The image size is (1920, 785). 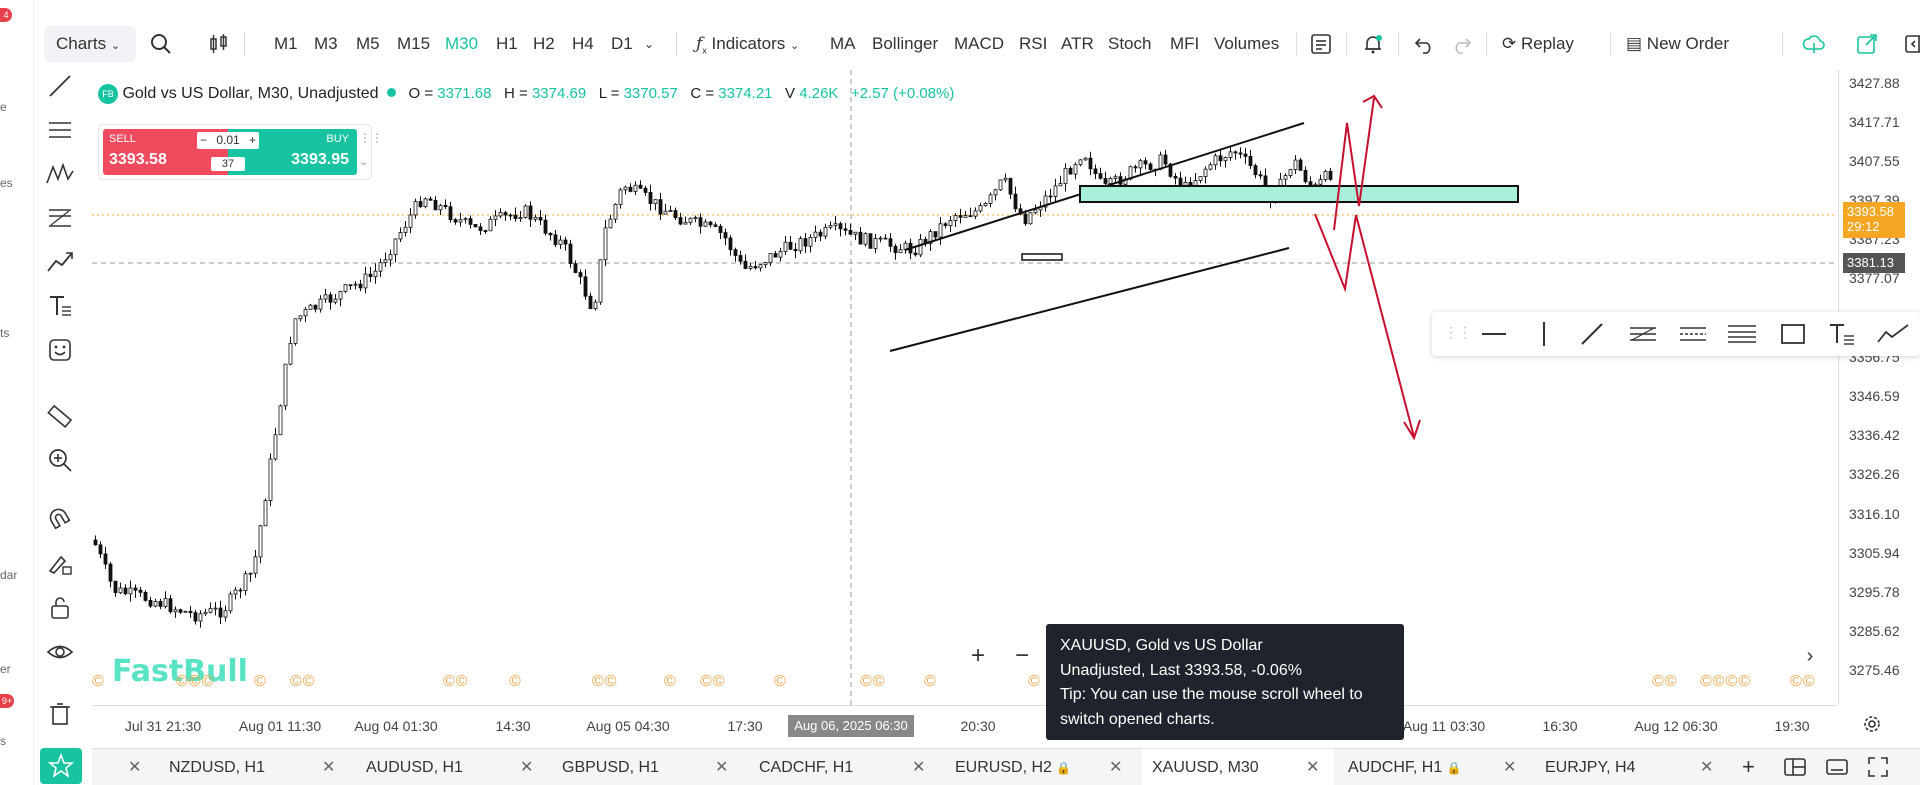 What do you see at coordinates (1538, 44) in the screenshot?
I see `replay-button: ⟳ Replay` at bounding box center [1538, 44].